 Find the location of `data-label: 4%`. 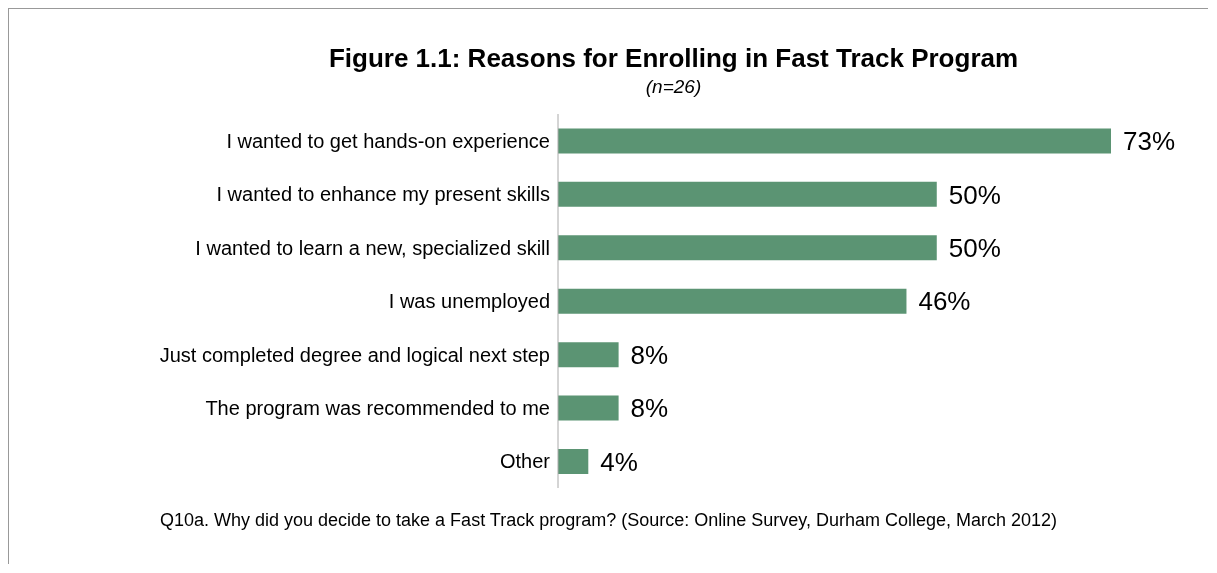

data-label: 4% is located at coordinates (619, 461).